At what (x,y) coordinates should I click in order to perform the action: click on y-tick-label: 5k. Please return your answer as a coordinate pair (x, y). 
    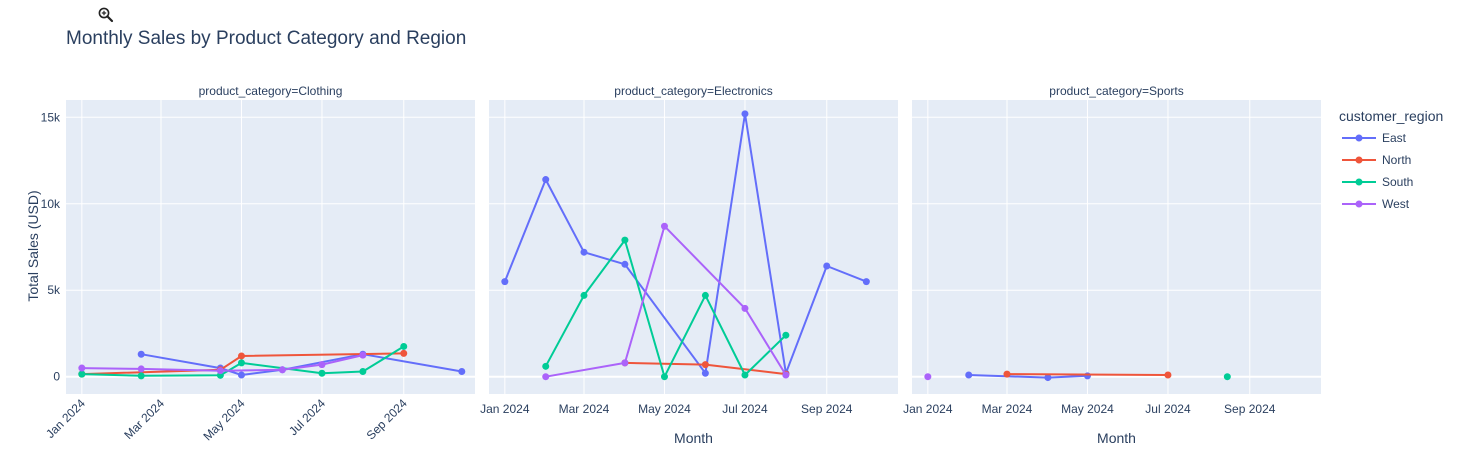
    Looking at the image, I should click on (54, 290).